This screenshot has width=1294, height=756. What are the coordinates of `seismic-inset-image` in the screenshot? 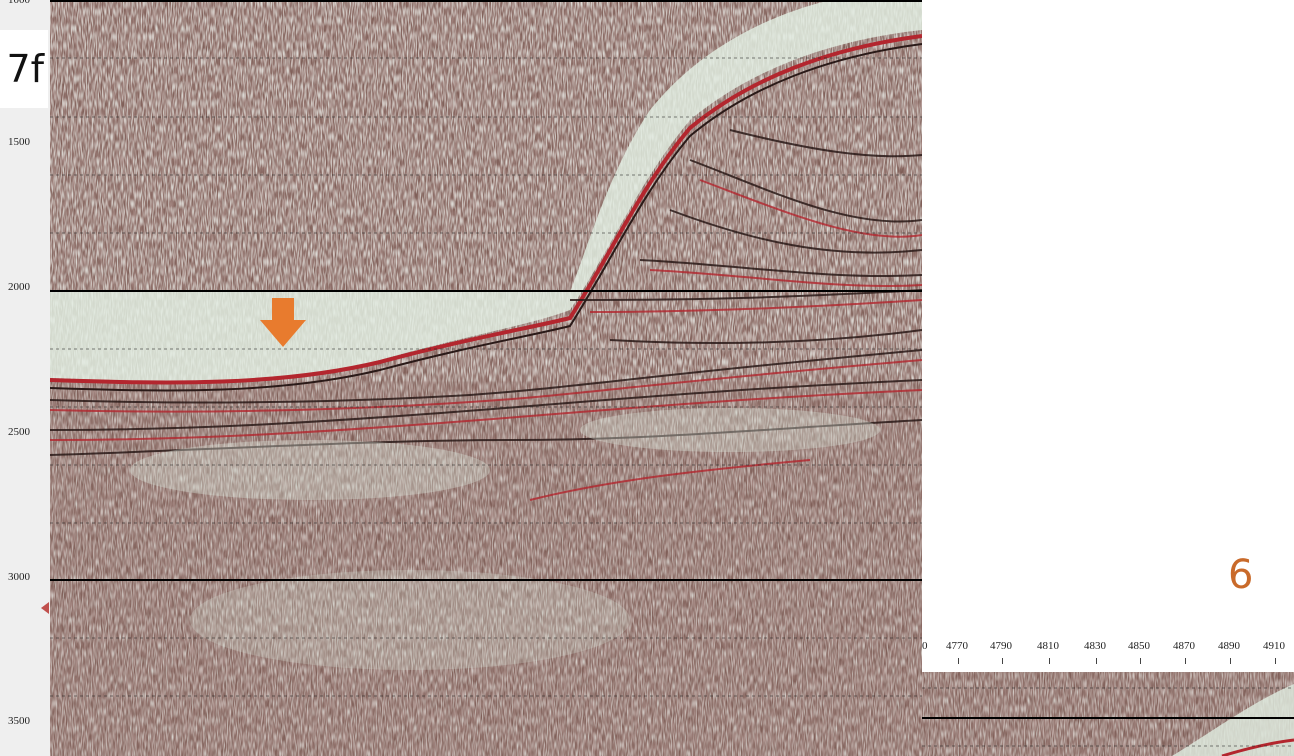 It's located at (1108, 714).